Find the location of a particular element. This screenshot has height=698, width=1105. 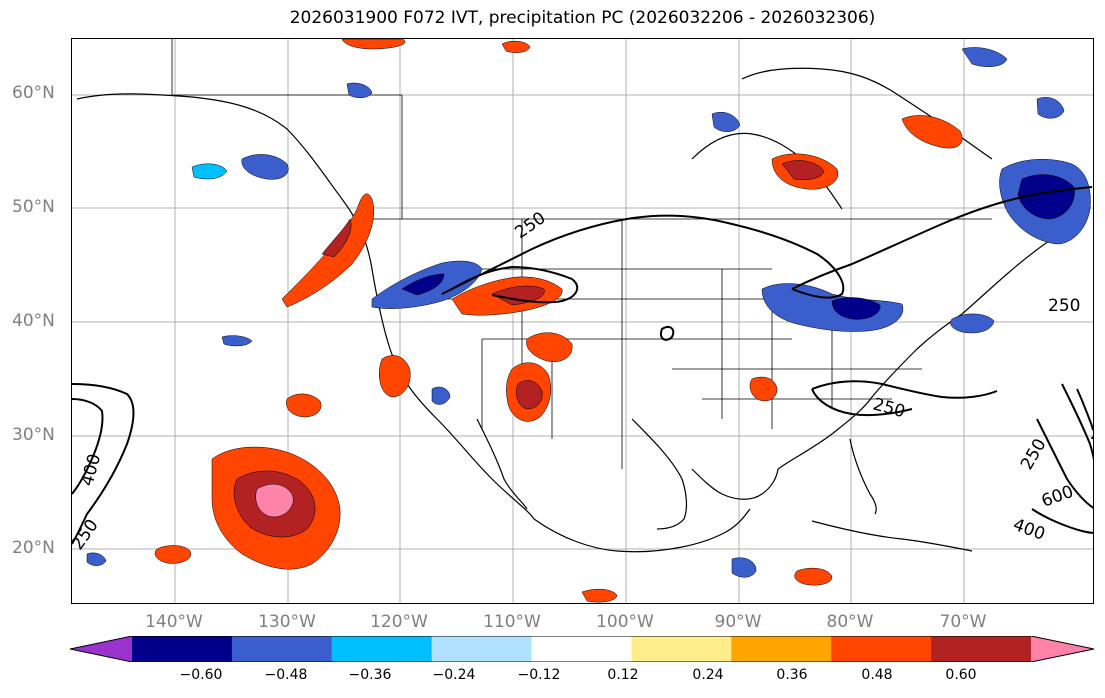

ivt-label: 600 is located at coordinates (1057, 497).